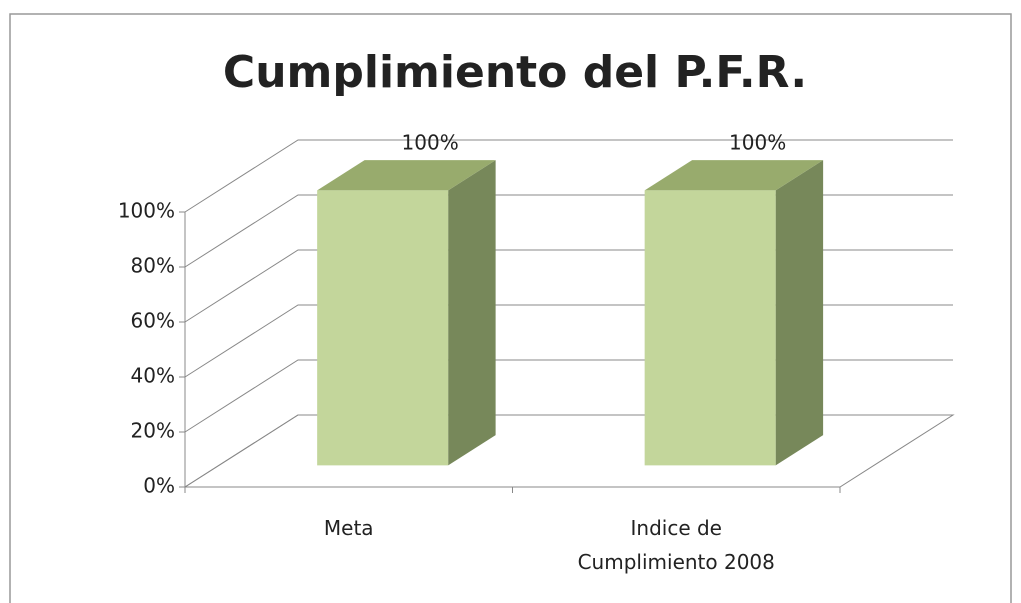  Describe the element at coordinates (153, 376) in the screenshot. I see `y-tick-label: 40%` at that location.